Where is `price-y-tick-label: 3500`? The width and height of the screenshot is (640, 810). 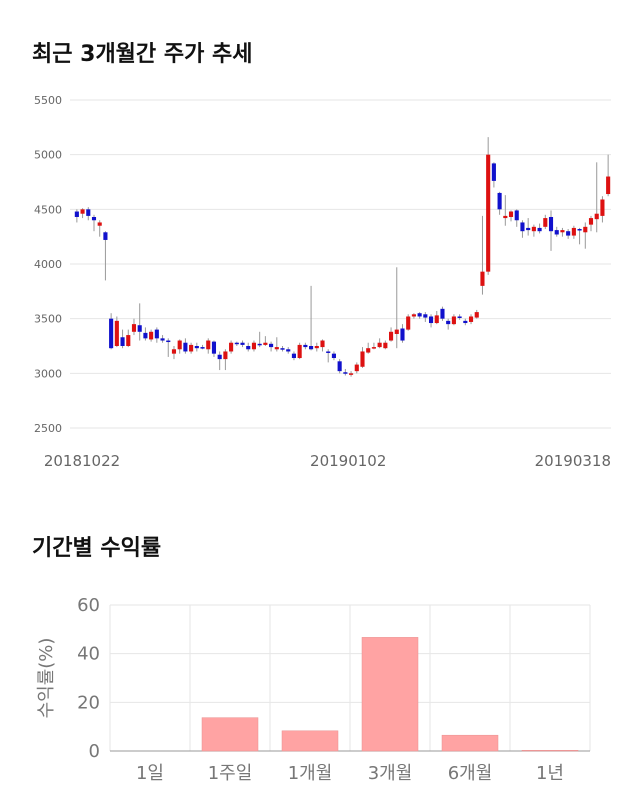 price-y-tick-label: 3500 is located at coordinates (48, 319).